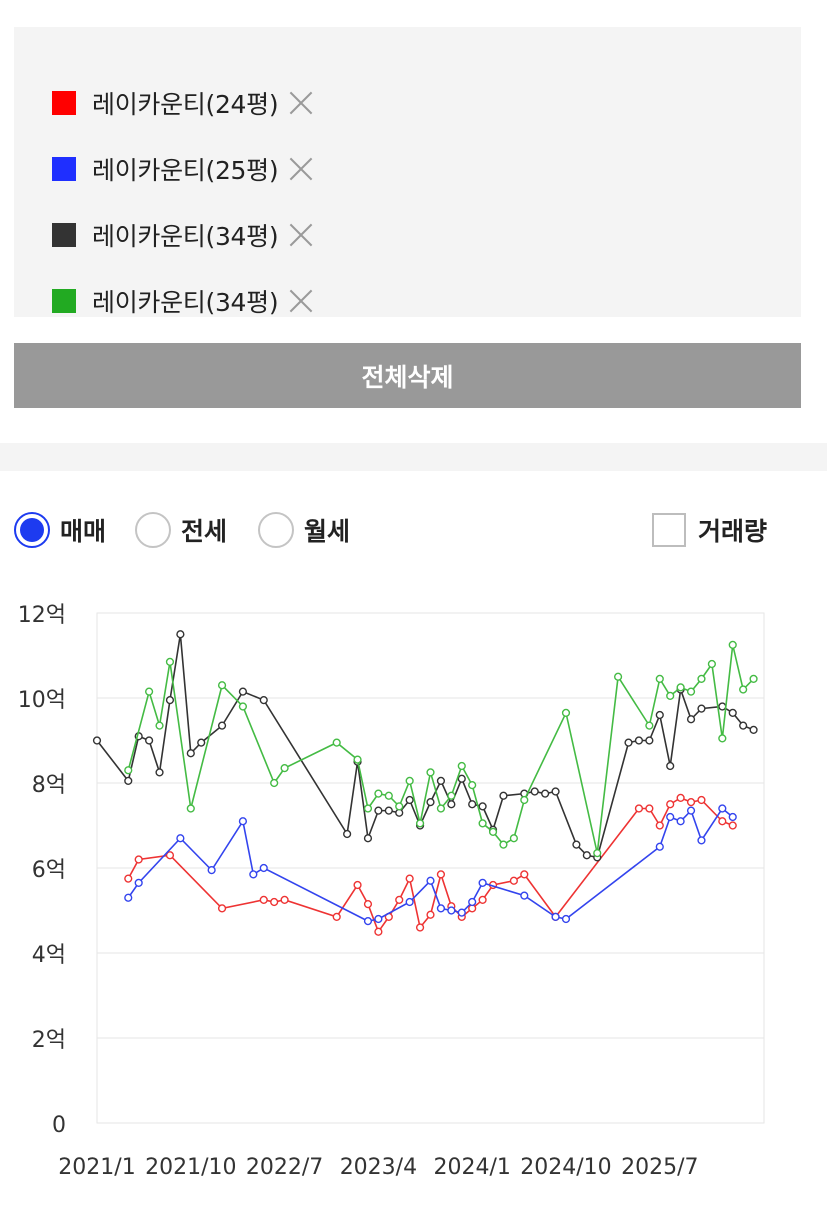 Image resolution: width=827 pixels, height=1209 pixels. Describe the element at coordinates (42, 700) in the screenshot. I see `y-tick-label: 10억` at that location.